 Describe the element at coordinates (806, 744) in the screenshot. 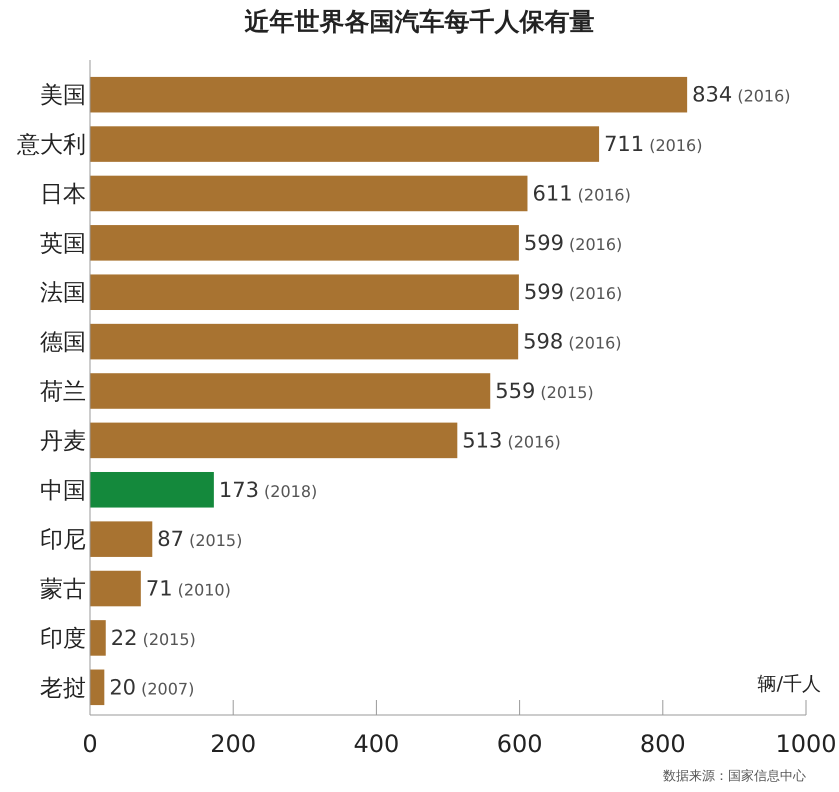

I see `x-tick-label: 1000` at that location.